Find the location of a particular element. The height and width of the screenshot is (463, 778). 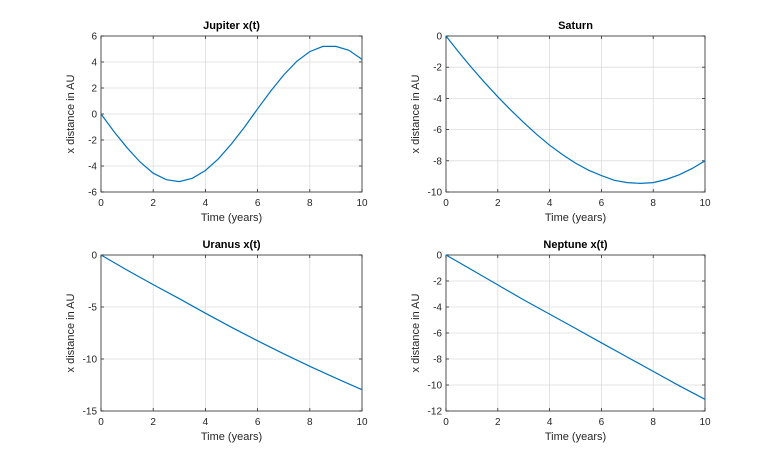

saturn-y-tick-label: -6 is located at coordinates (437, 130).